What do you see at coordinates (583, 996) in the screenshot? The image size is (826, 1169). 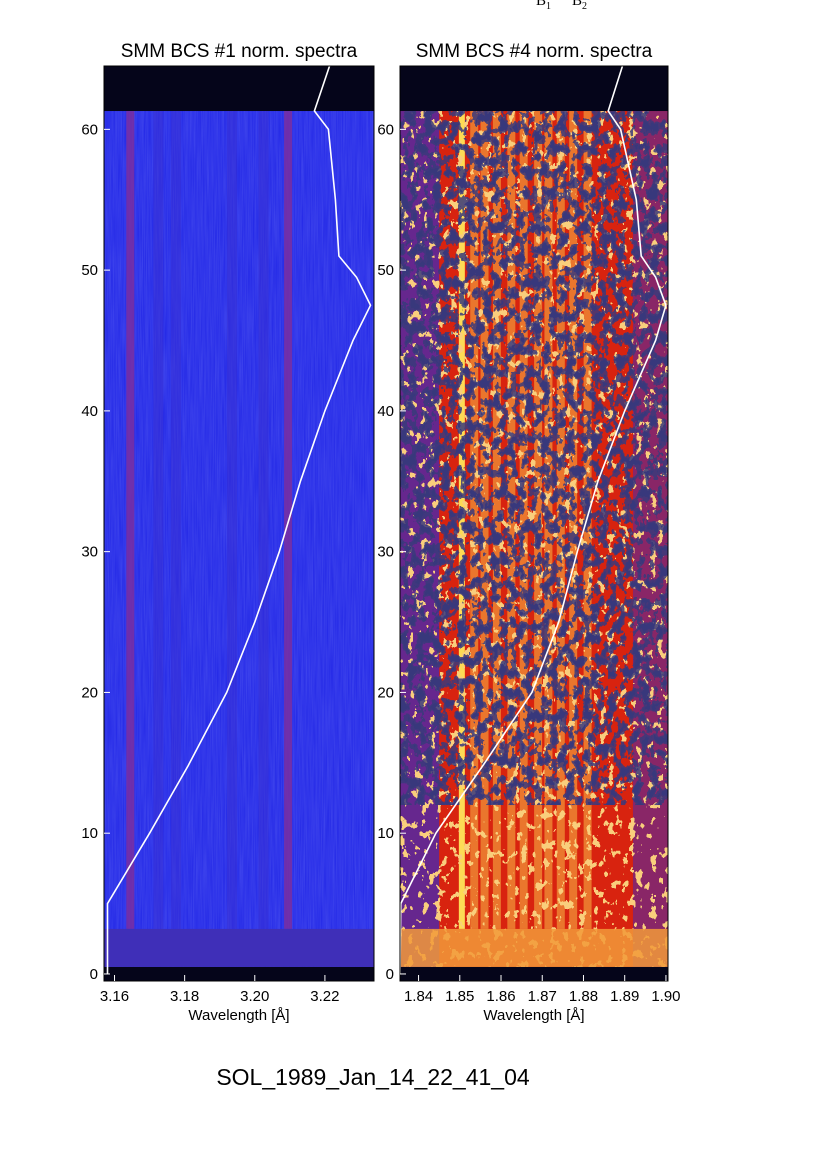 I see `x-tick-label: 1.88` at bounding box center [583, 996].